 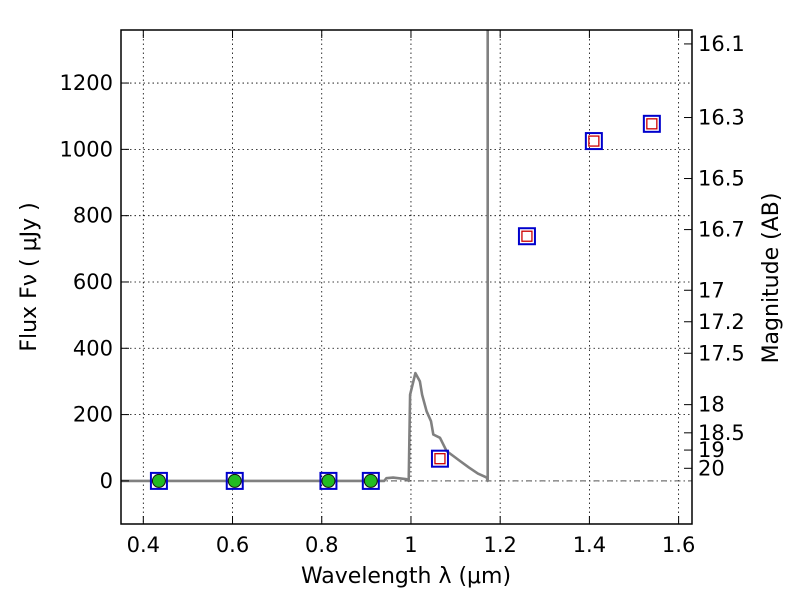 I want to click on y-tick-label: 400, so click(x=93, y=348).